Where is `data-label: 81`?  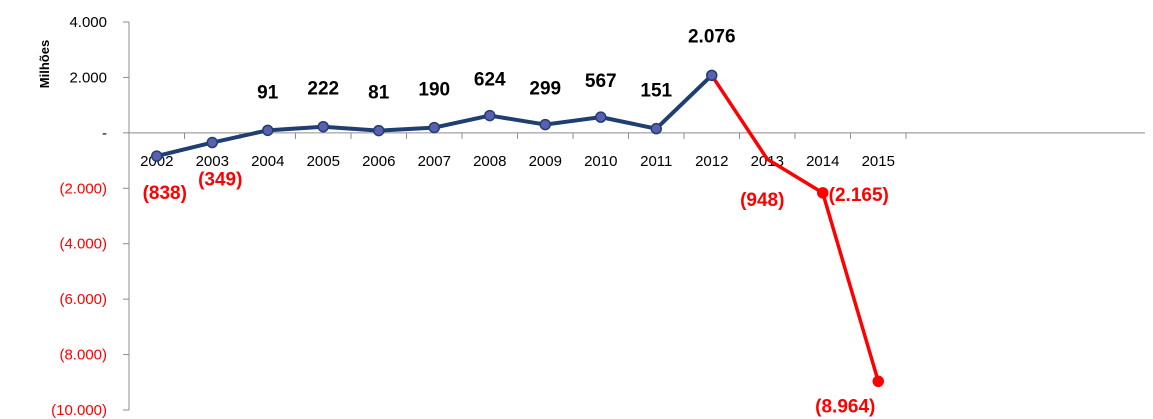 data-label: 81 is located at coordinates (379, 93).